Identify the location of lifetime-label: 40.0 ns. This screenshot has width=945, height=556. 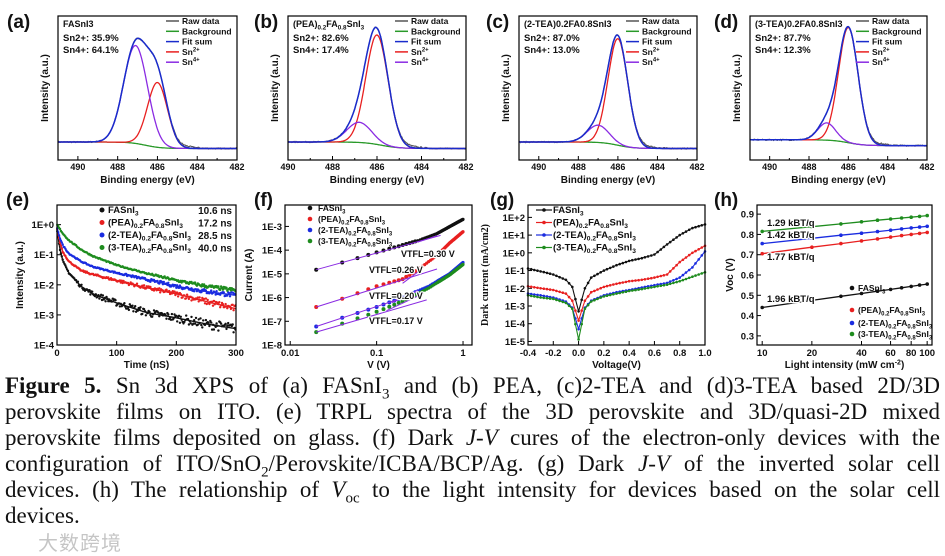
(215, 249).